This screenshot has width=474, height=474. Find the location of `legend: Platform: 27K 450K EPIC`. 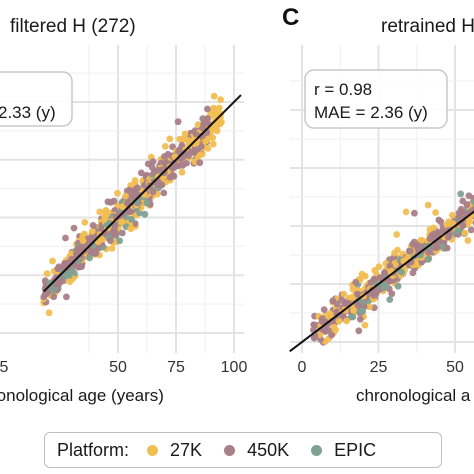

legend: Platform: 27K 450K EPIC is located at coordinates (243, 450).